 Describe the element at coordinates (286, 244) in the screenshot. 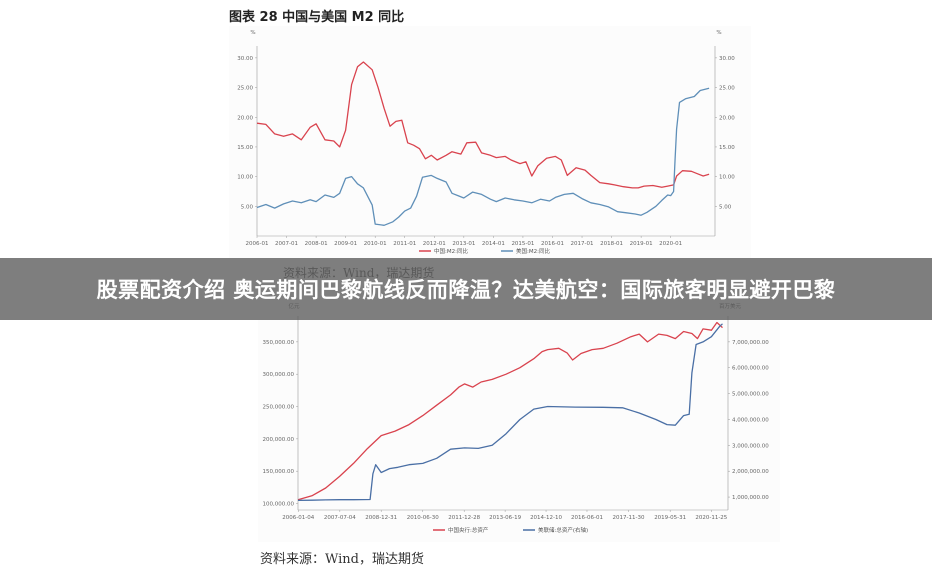

I see `x-tick-label: 2007-01` at that location.